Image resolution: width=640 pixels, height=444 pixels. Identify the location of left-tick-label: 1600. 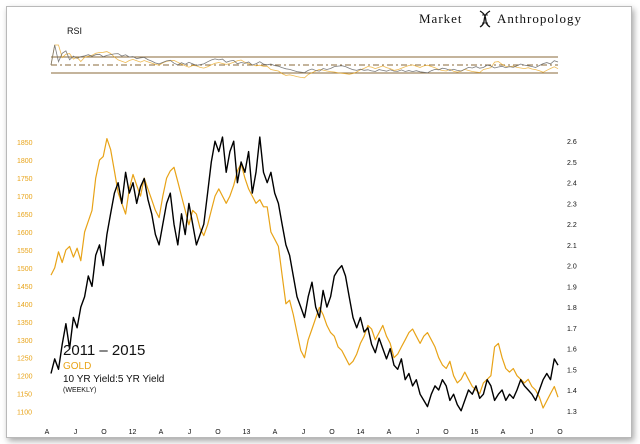
(25, 233).